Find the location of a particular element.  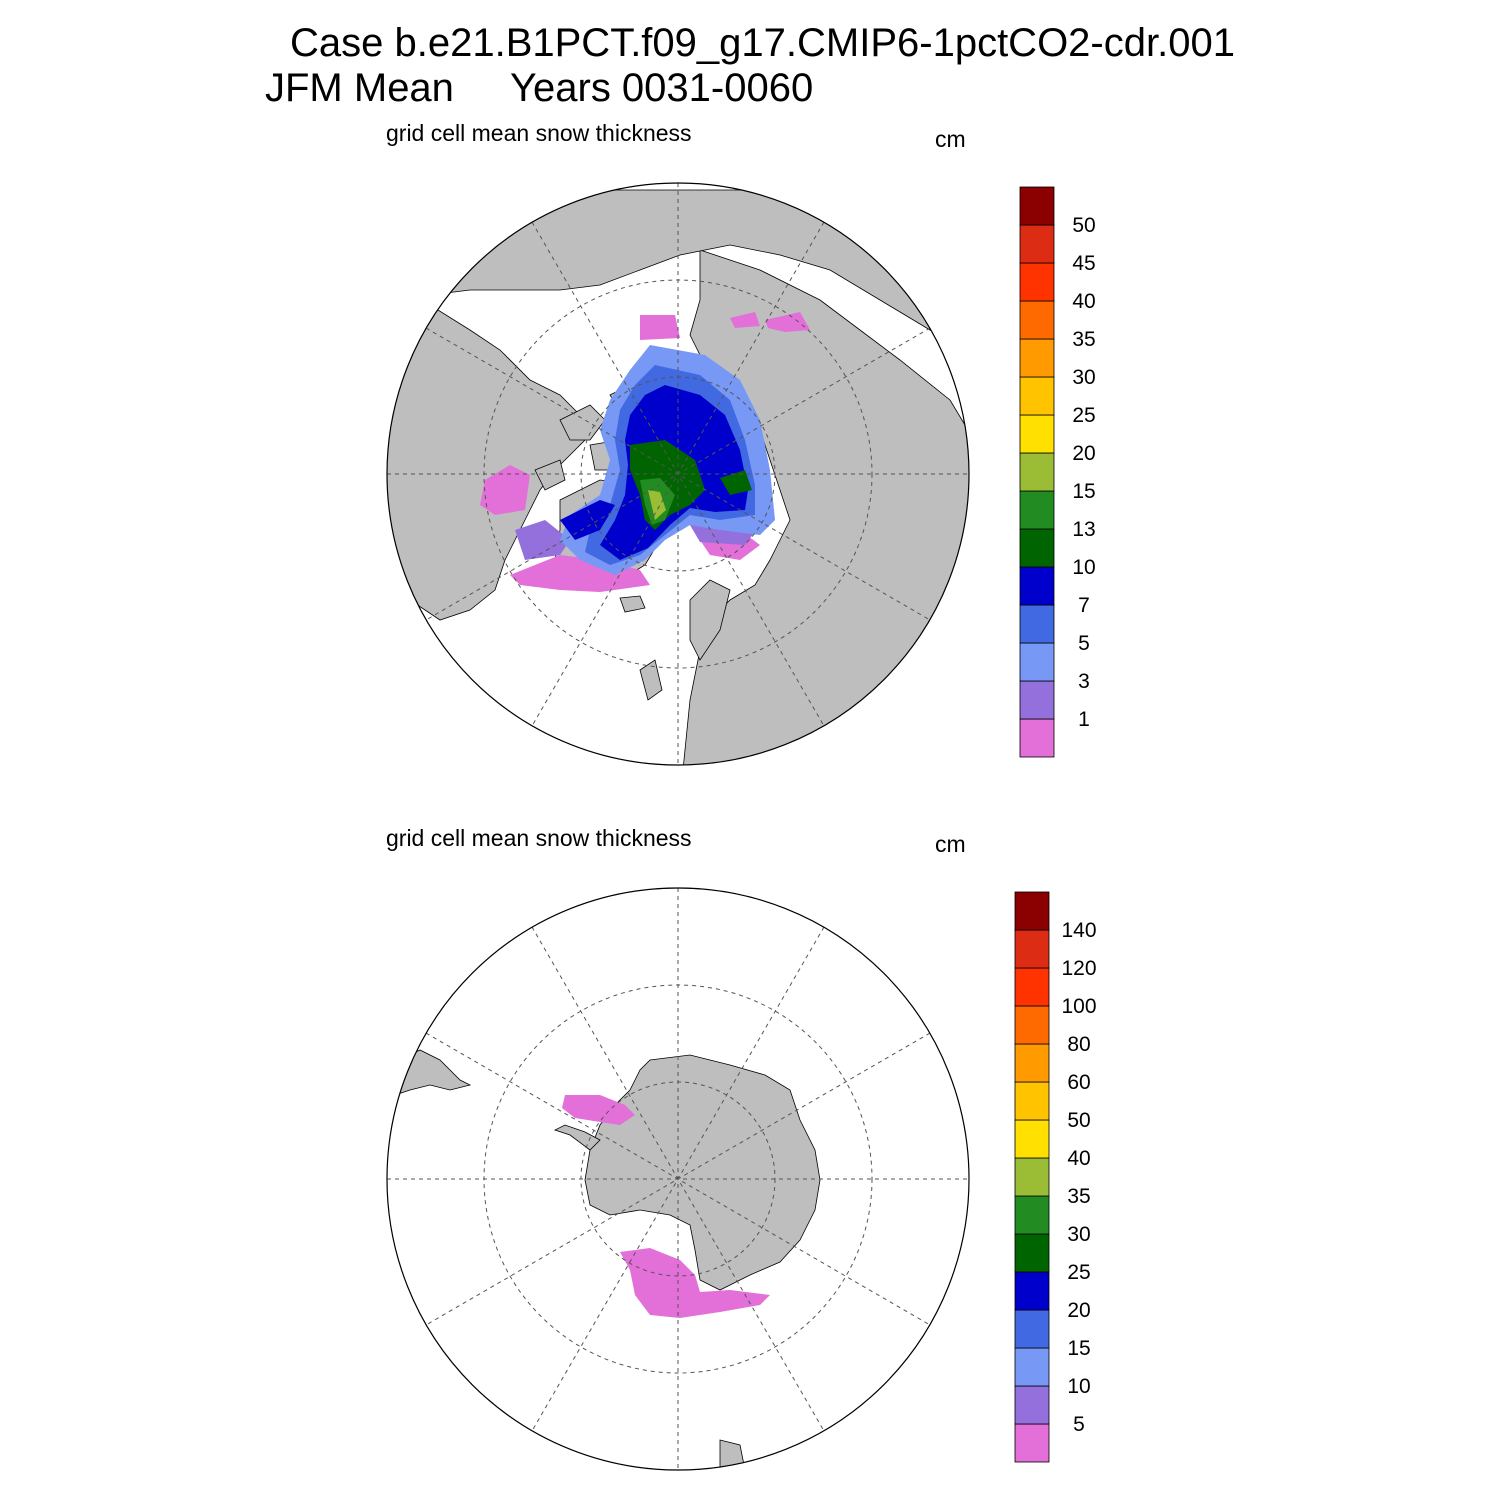

arctic-colorbar-label: 7 is located at coordinates (1084, 605).